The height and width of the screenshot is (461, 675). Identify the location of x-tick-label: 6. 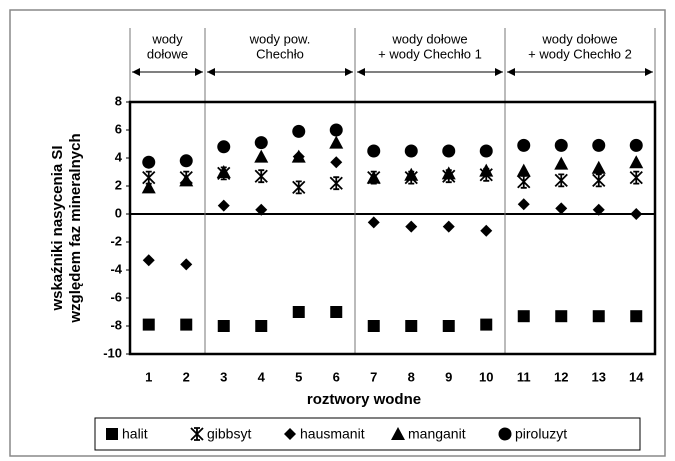
(336, 376).